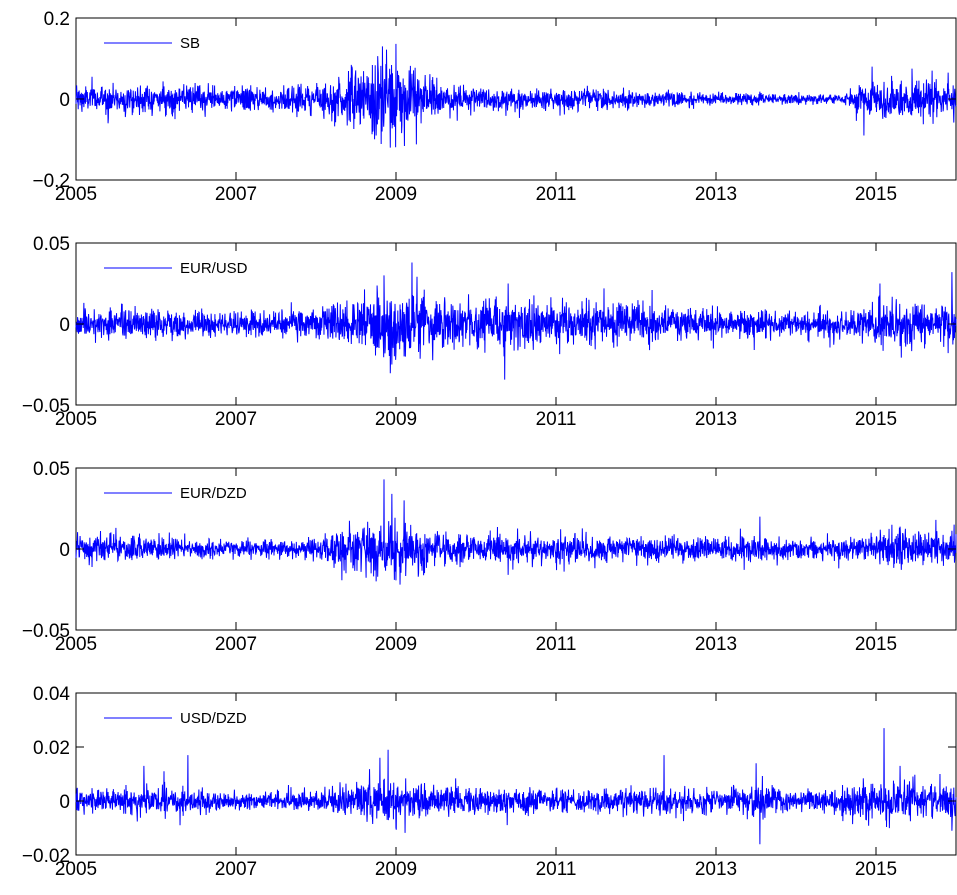 This screenshot has width=957, height=895. Describe the element at coordinates (190, 43) in the screenshot. I see `legend-label-sb: SB` at that location.